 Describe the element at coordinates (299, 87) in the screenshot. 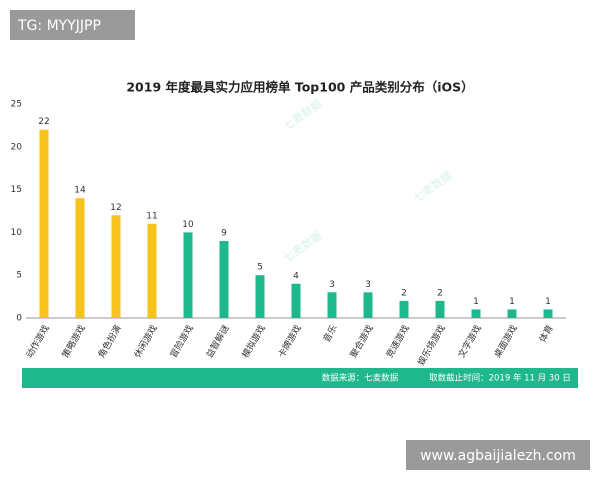

I see `chart-title: 2019 年度最具实力应用榜单 Top100 产品类别分布（iOS）` at that location.